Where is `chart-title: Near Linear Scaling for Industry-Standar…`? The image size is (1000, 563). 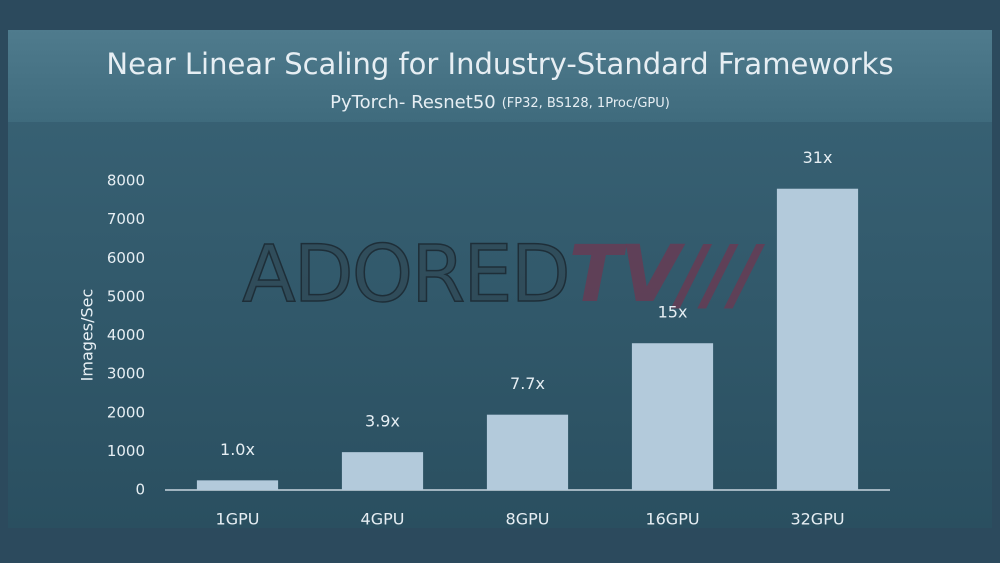
chart-title: Near Linear Scaling for Industry-Standar… is located at coordinates (499, 64).